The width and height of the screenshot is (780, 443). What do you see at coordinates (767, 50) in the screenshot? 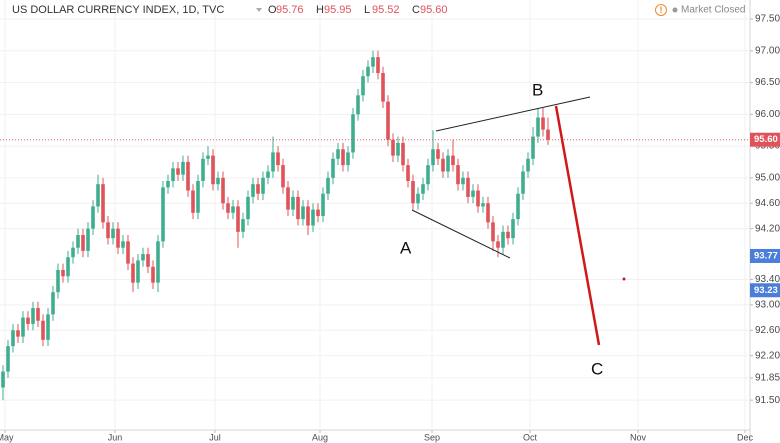
I see `y-tick-label: 97.00` at bounding box center [767, 50].